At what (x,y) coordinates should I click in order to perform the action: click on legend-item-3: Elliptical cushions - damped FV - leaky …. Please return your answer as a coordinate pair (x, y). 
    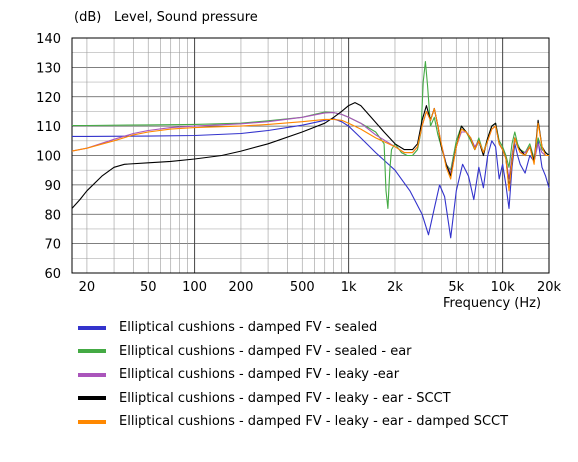
    Looking at the image, I should click on (293, 375).